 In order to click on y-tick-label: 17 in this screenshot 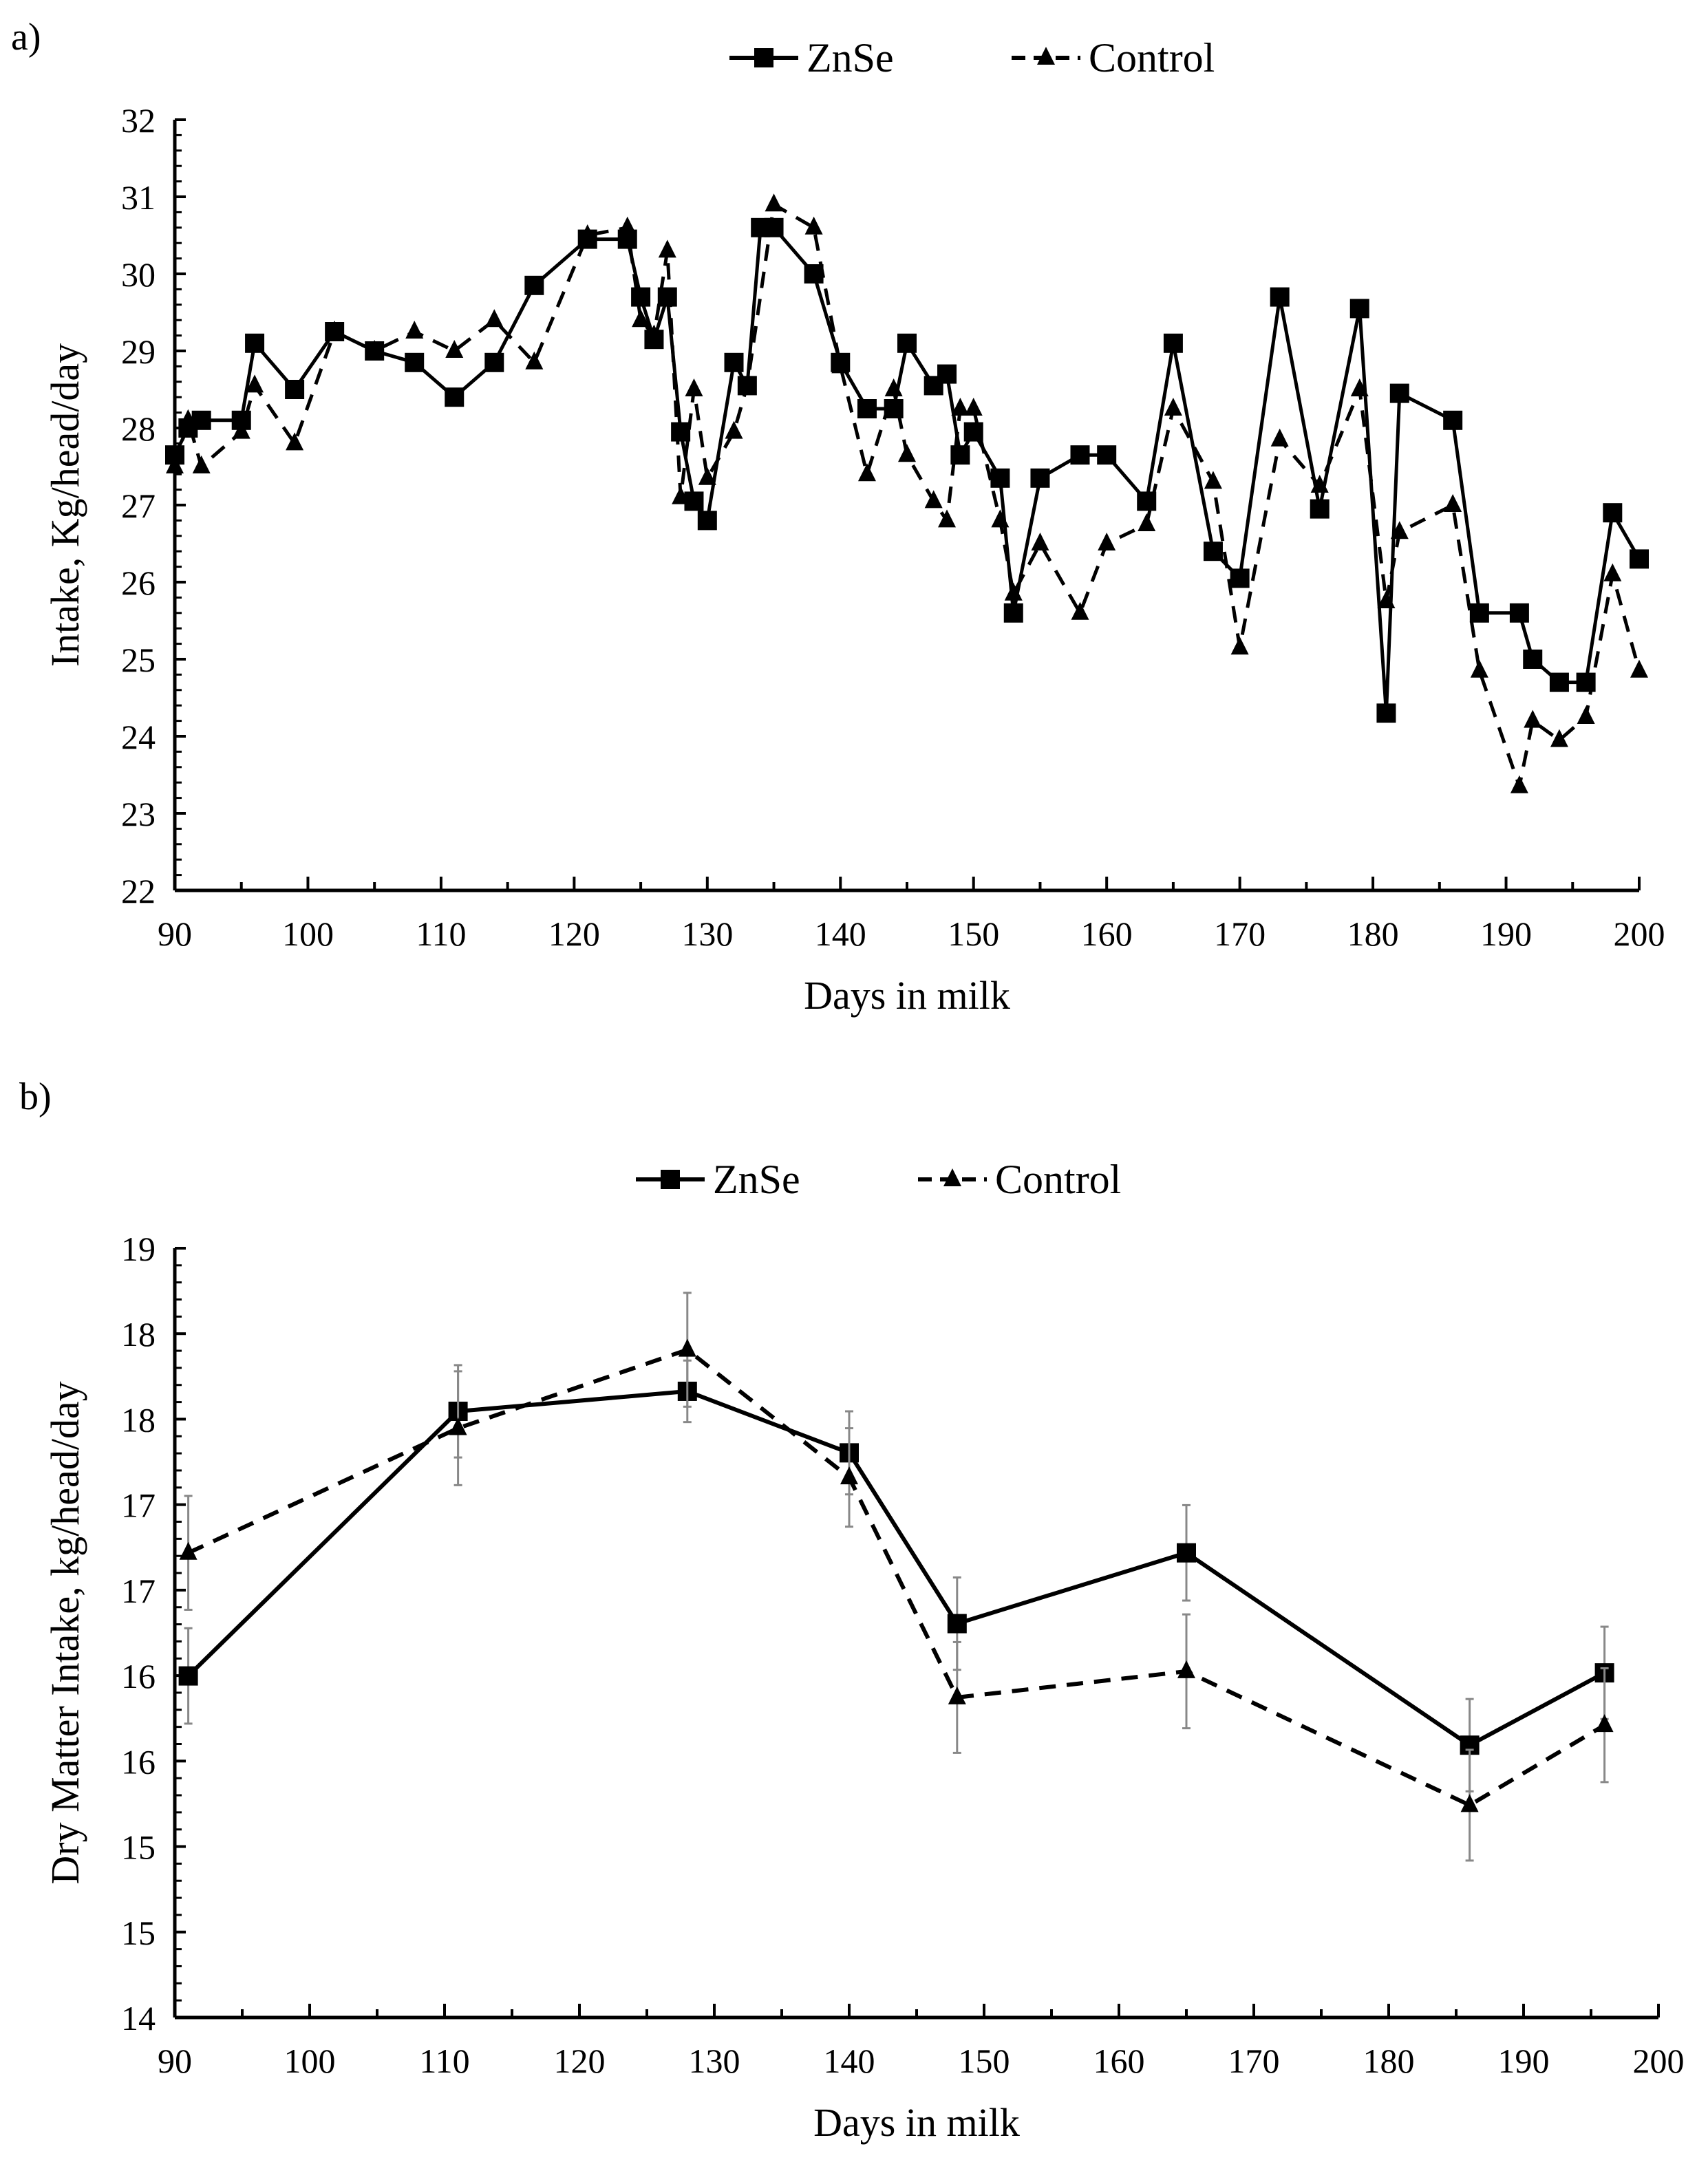, I will do `click(138, 1591)`.